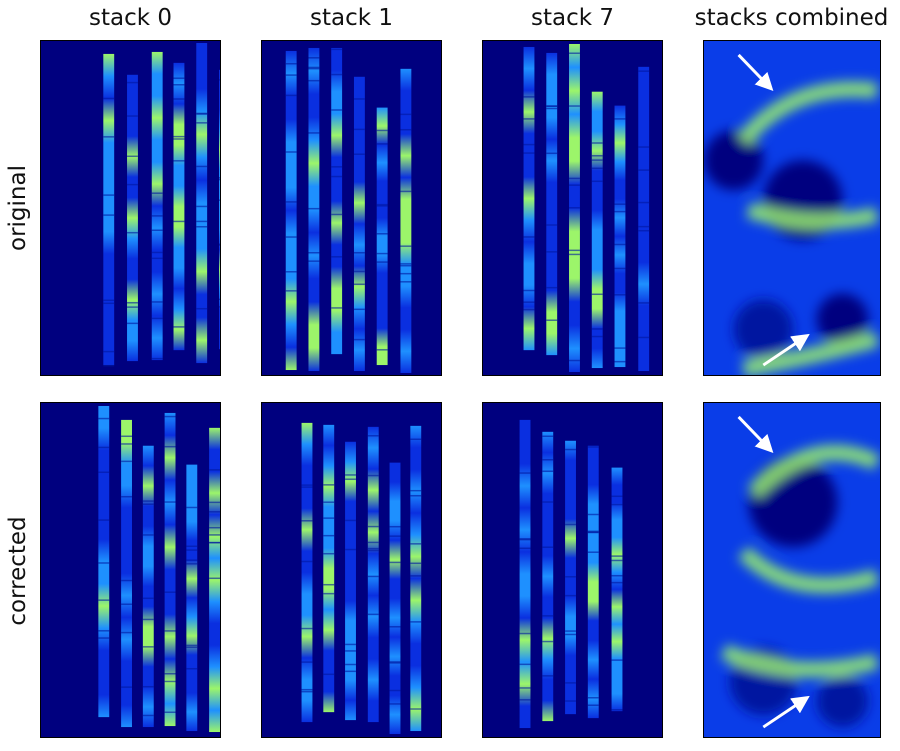 The image size is (900, 751). What do you see at coordinates (811, 353) in the screenshot?
I see `ring-highlight` at bounding box center [811, 353].